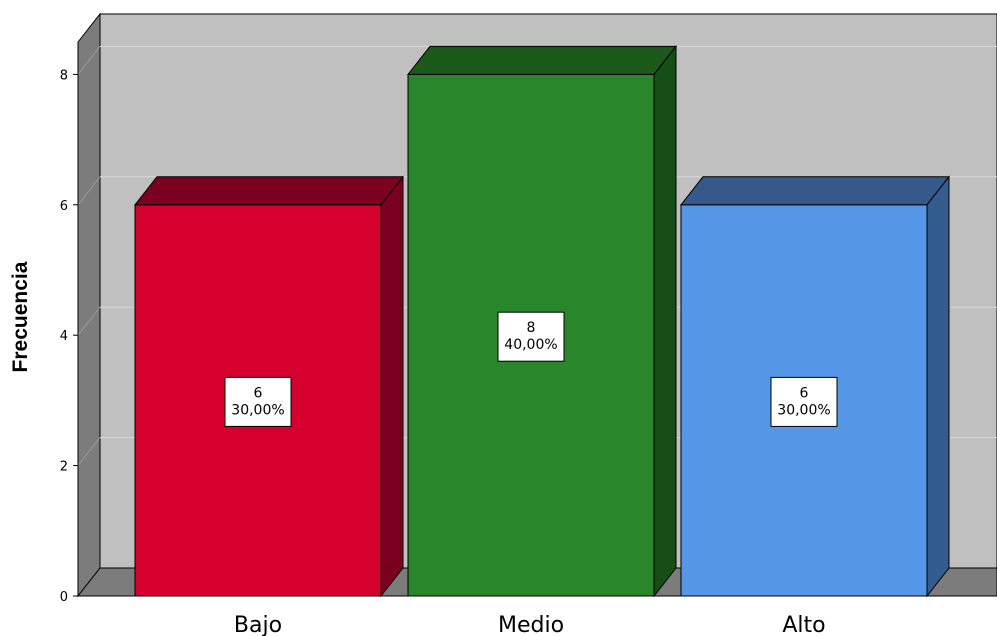  I want to click on y-tick-label: 8, so click(64, 75).